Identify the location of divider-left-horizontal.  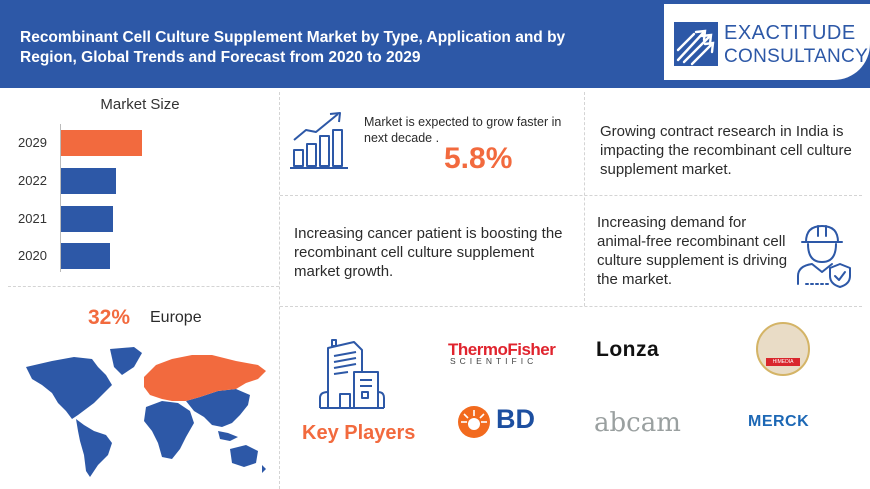
(143, 286).